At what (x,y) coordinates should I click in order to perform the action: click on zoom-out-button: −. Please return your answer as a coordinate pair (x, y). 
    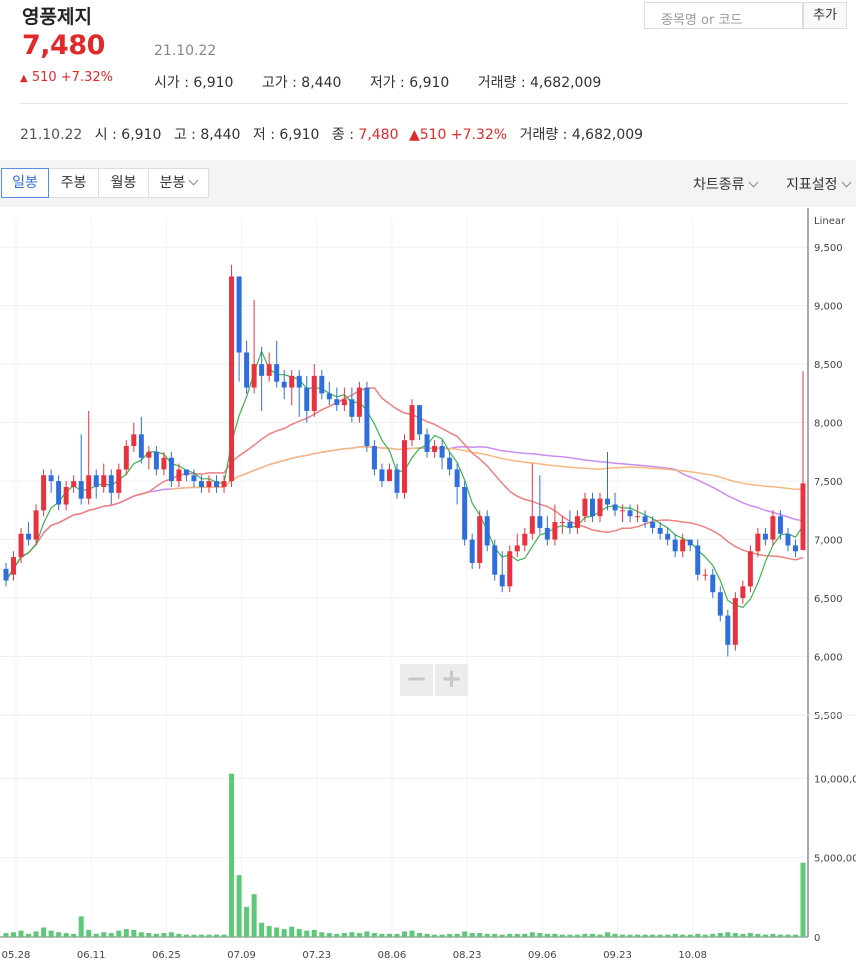
    Looking at the image, I should click on (416, 680).